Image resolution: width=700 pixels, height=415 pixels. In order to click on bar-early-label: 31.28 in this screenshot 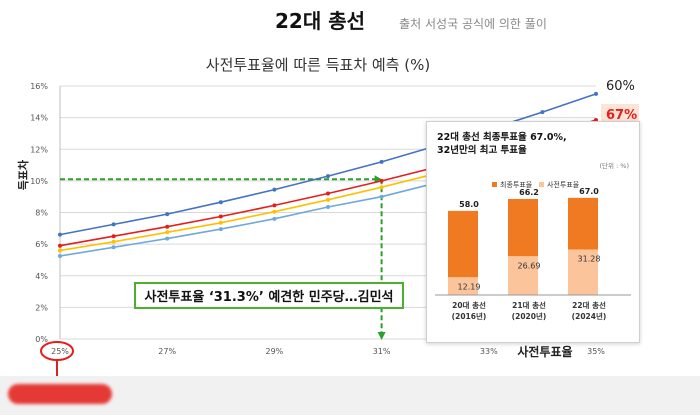, I will do `click(589, 259)`.